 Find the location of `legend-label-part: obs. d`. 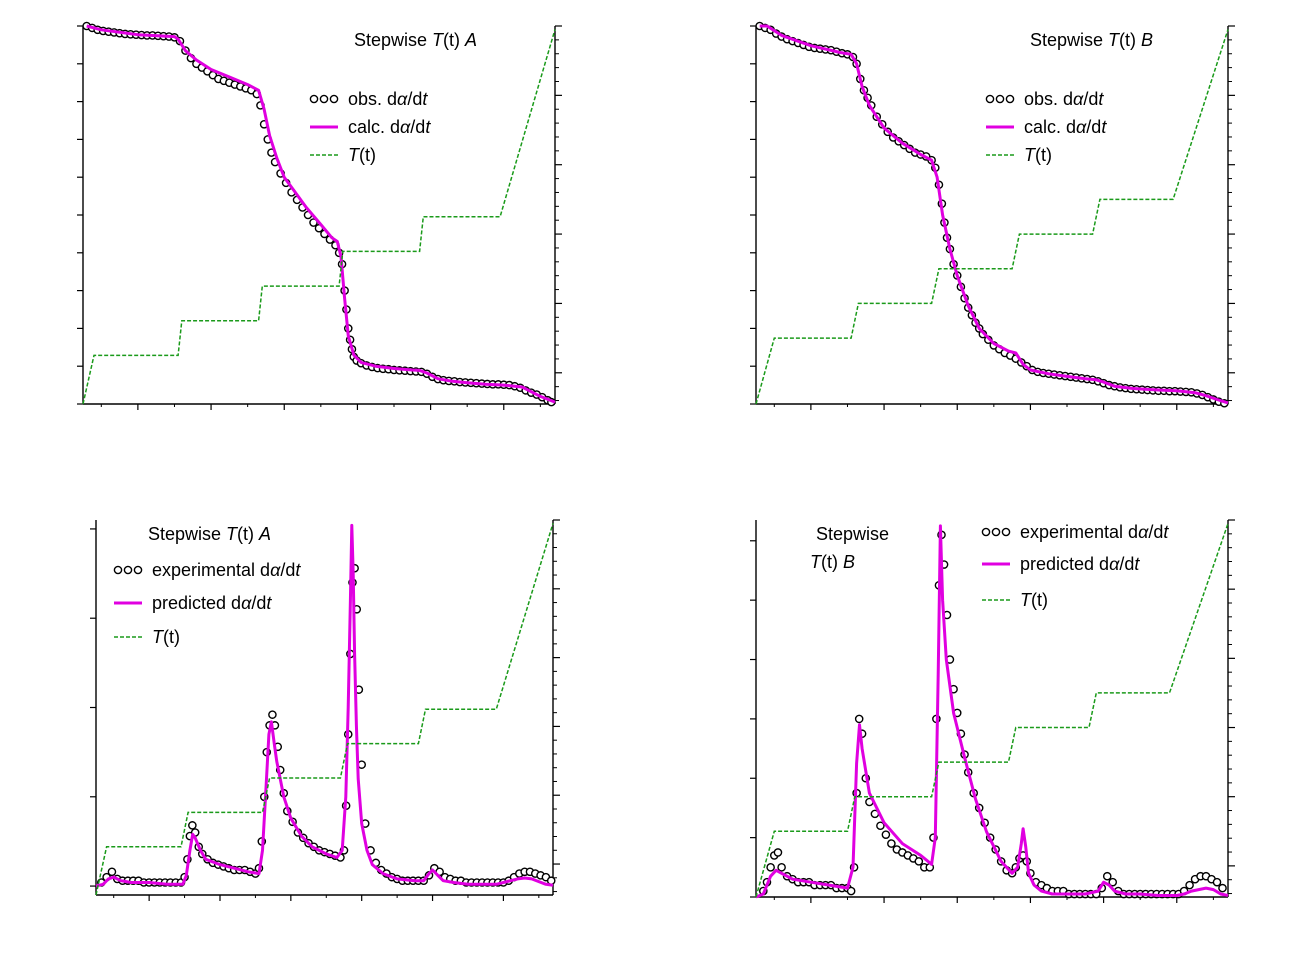

legend-label-part: obs. d is located at coordinates (372, 99).